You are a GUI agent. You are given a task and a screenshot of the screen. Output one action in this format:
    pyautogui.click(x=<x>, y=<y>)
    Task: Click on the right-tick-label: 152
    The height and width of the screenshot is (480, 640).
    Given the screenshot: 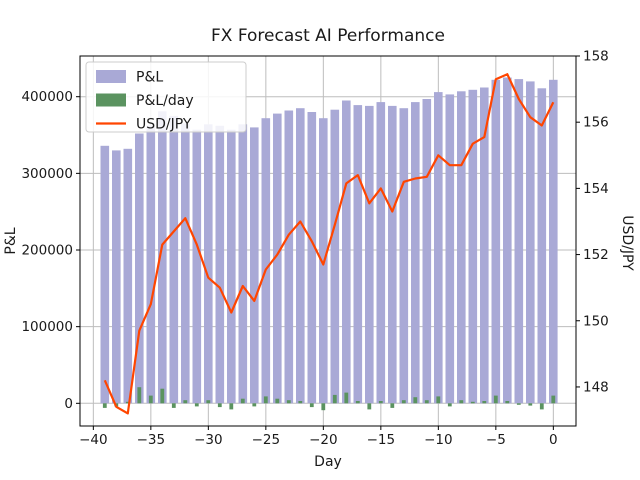 What is the action you would take?
    pyautogui.click(x=596, y=255)
    